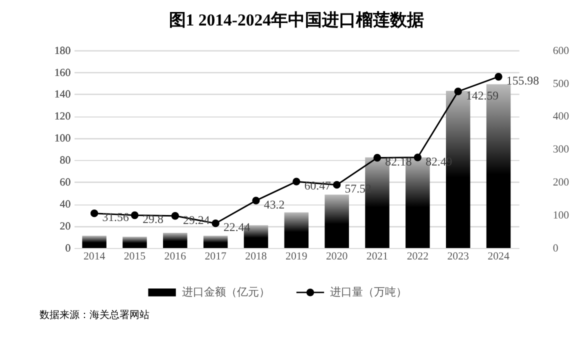 The image size is (579, 347). What do you see at coordinates (561, 84) in the screenshot?
I see `y2-tick-label: 500` at bounding box center [561, 84].